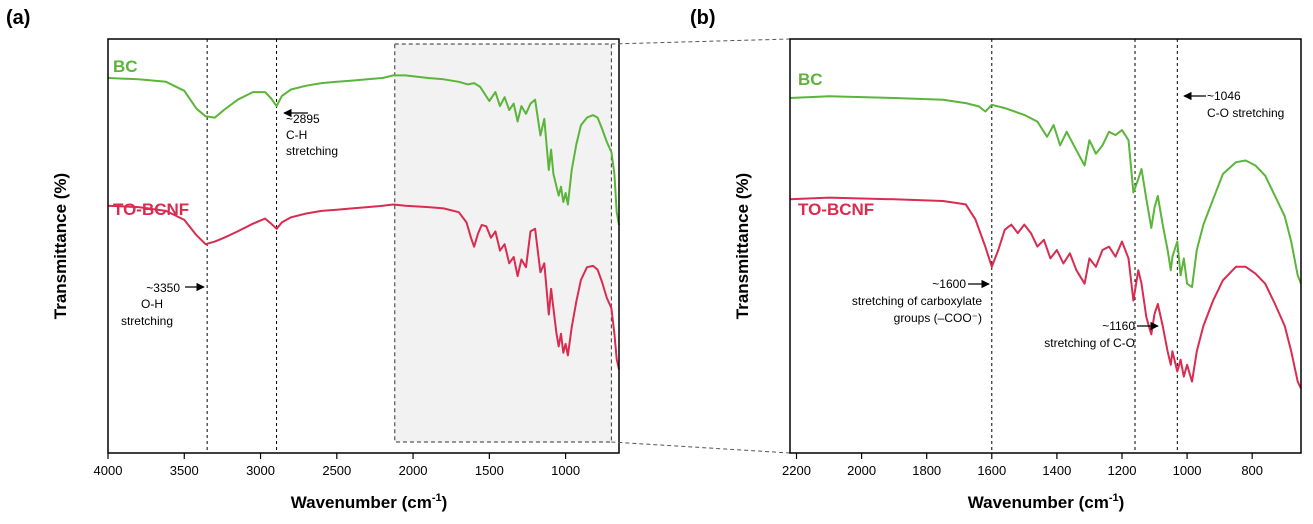 The width and height of the screenshot is (1313, 524). Describe the element at coordinates (1118, 326) in the screenshot. I see `annotation-line: ~1160` at that location.